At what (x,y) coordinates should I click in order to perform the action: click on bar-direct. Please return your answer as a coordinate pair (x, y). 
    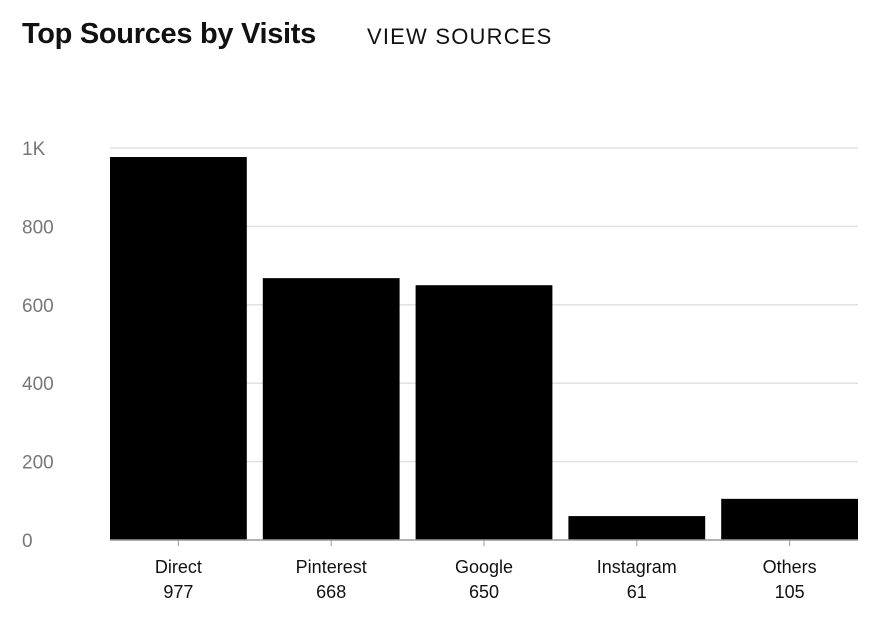
    Looking at the image, I should click on (178, 349).